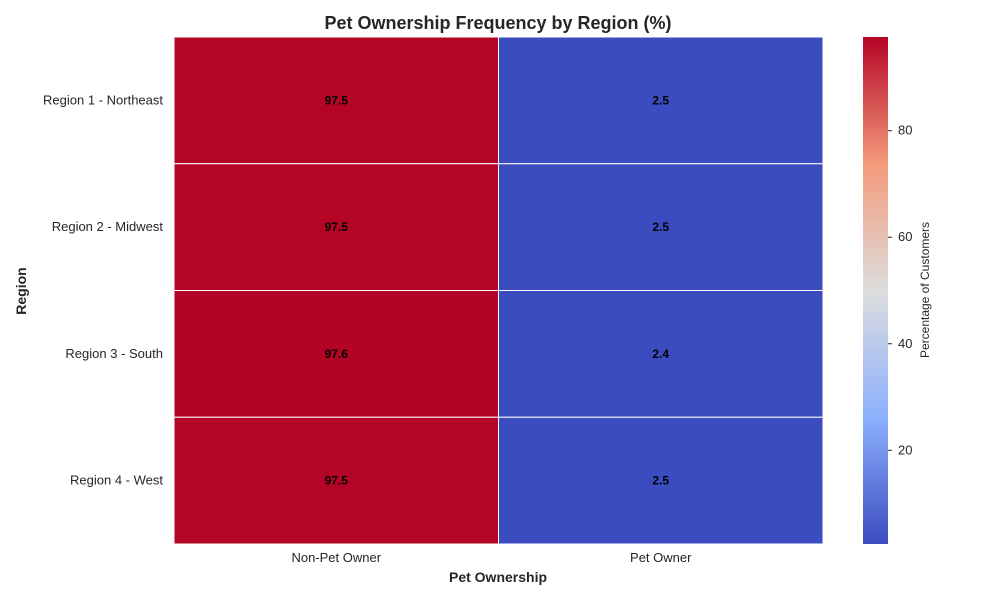 Image resolution: width=1000 pixels, height=600 pixels. I want to click on x-tick-label: Pet Owner, so click(661, 557).